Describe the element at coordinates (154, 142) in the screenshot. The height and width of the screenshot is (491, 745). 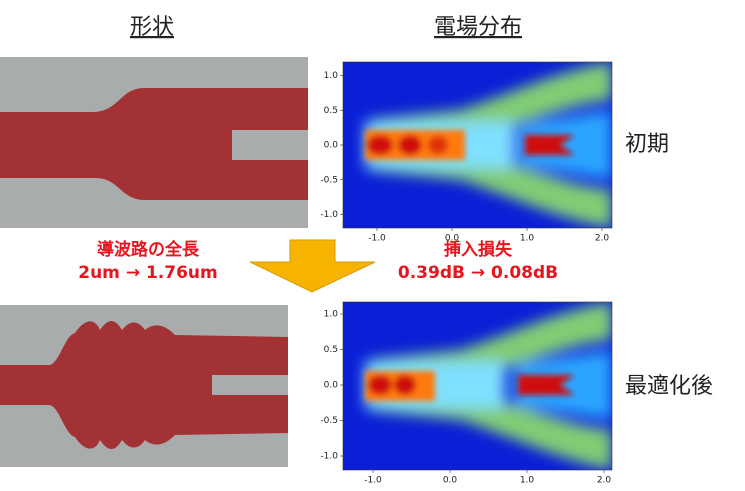
I see `initial-shape` at that location.